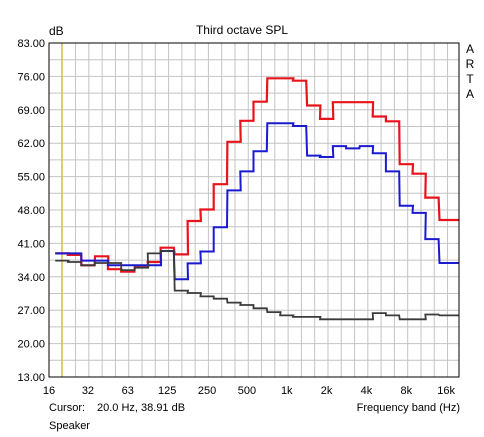 The width and height of the screenshot is (484, 437). I want to click on x-tick-label: 2k, so click(327, 391).